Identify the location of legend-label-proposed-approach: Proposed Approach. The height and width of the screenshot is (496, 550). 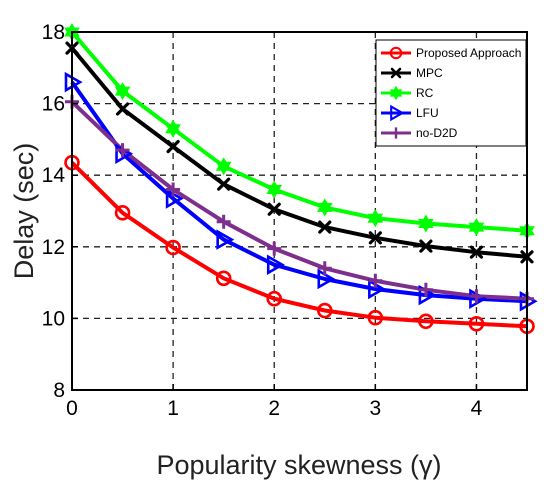
(468, 53).